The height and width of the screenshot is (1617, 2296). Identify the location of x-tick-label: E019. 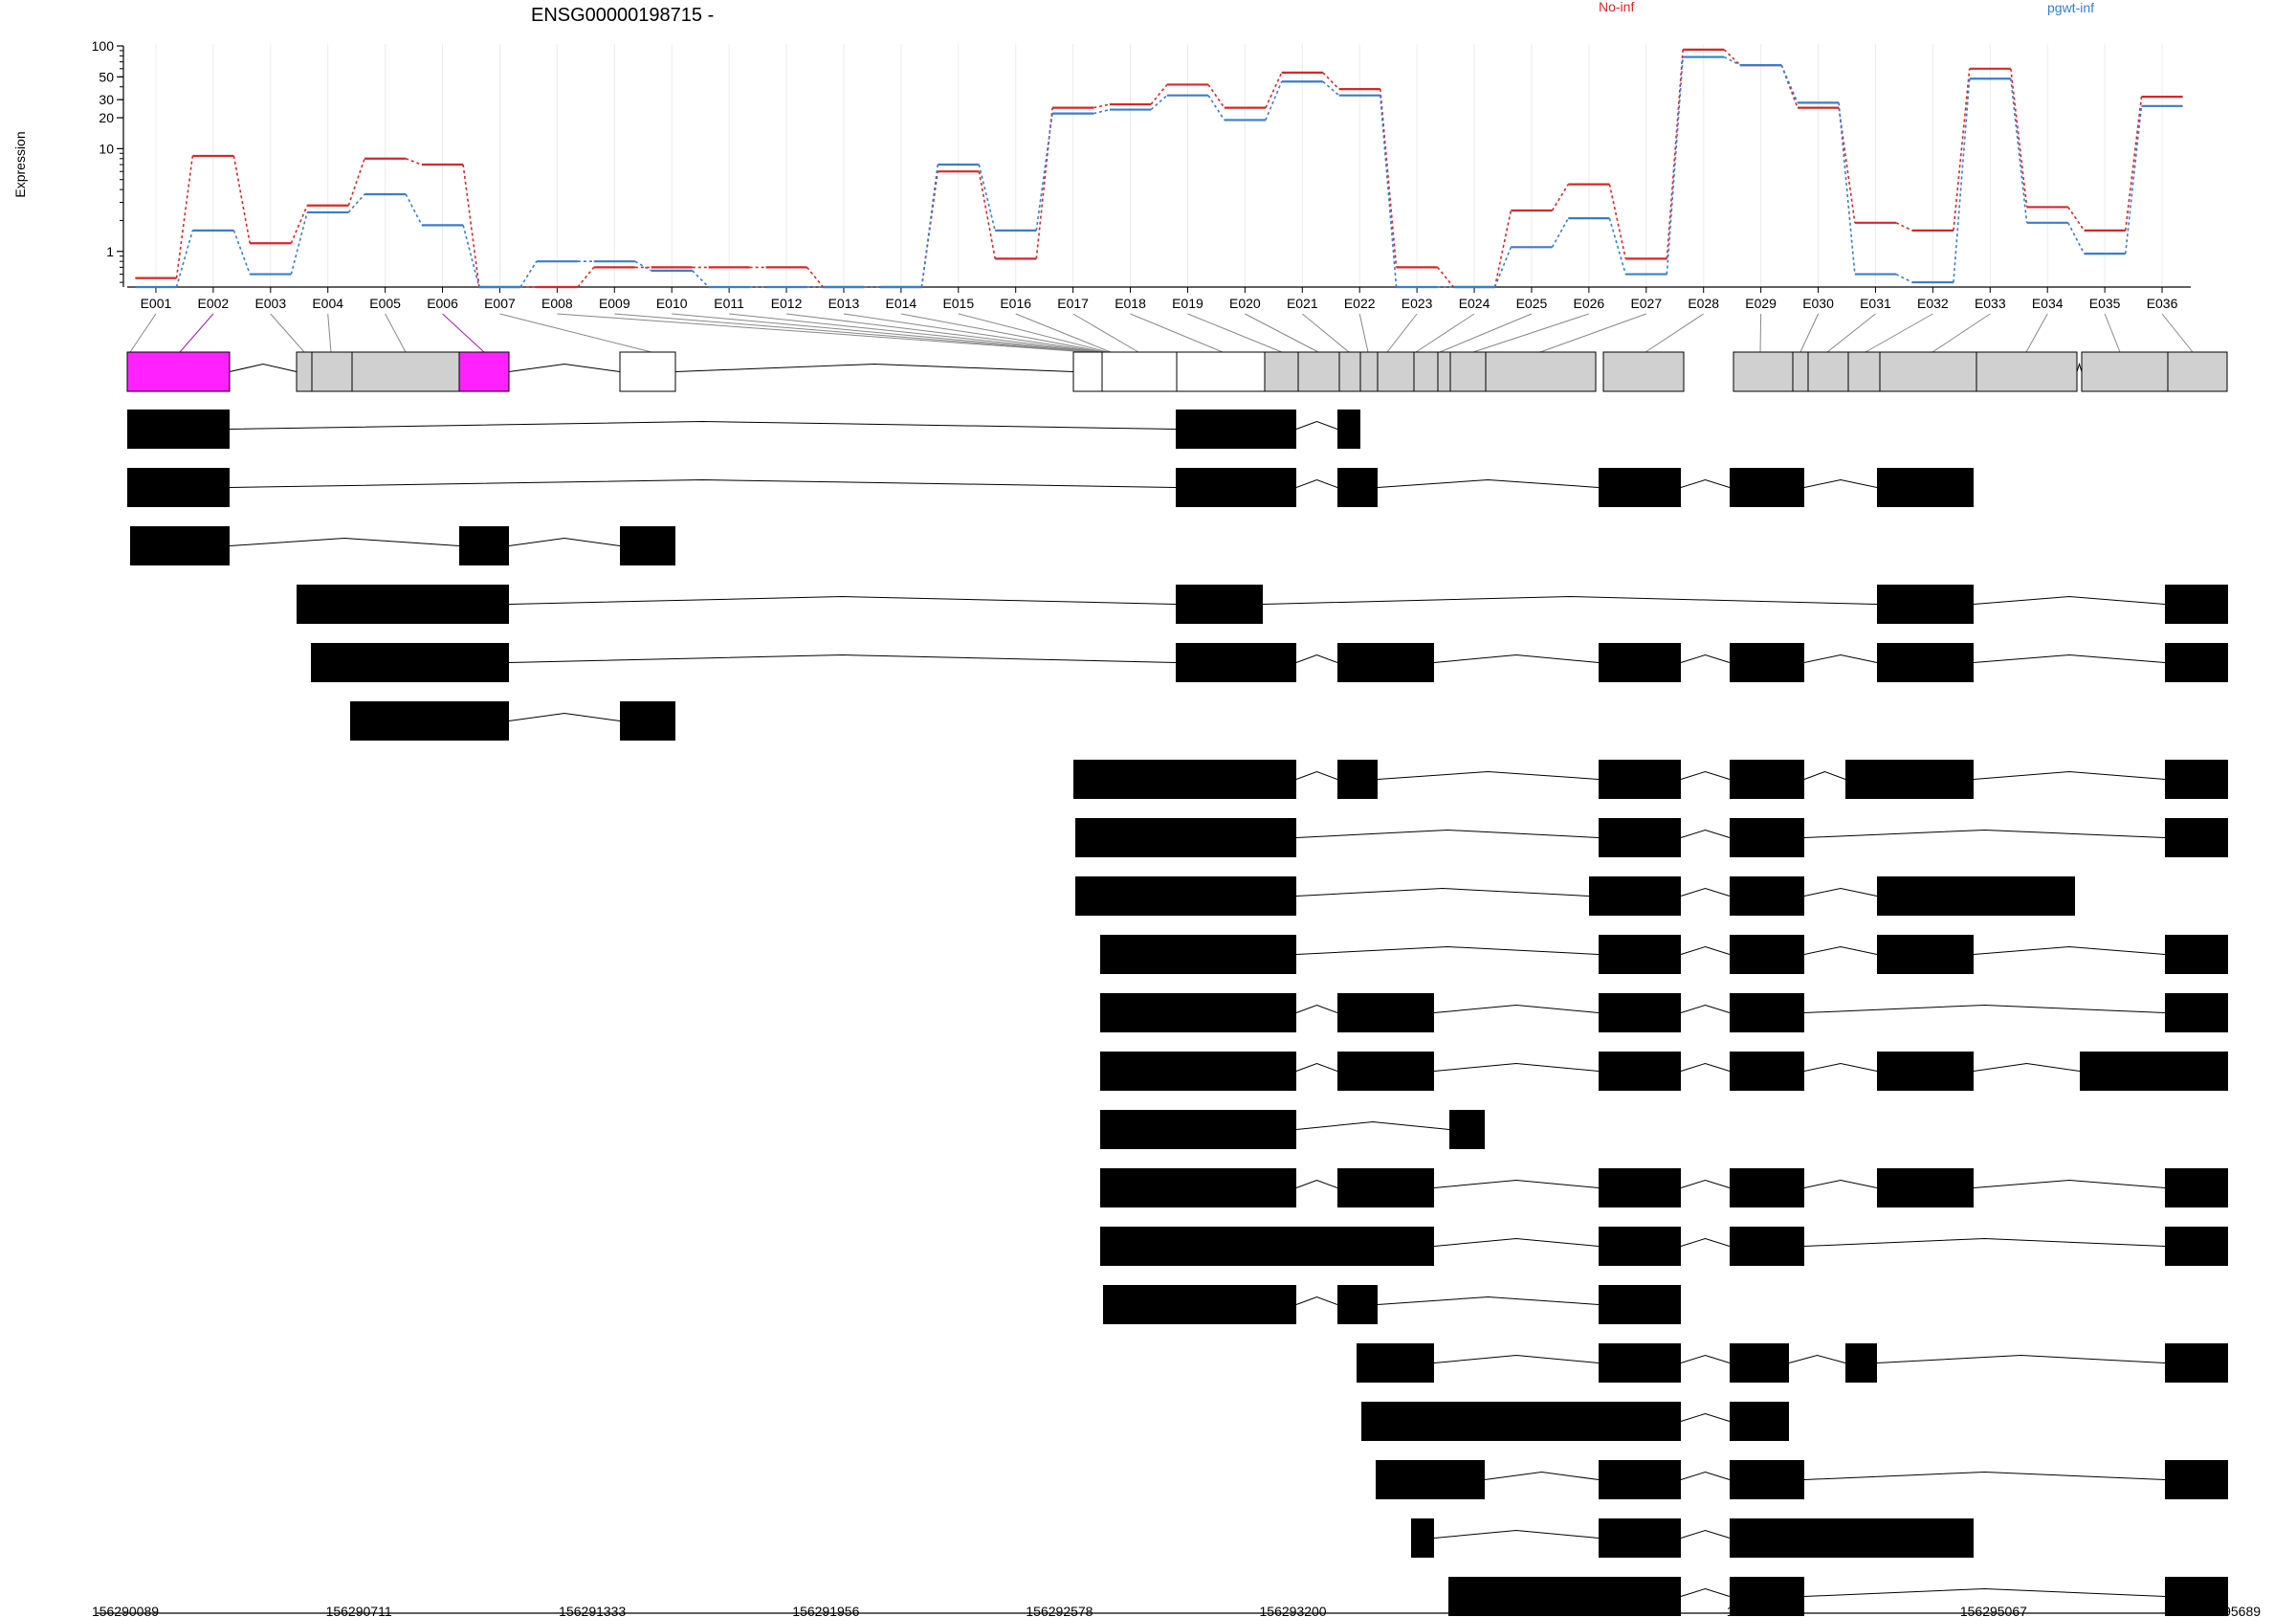
(1187, 303).